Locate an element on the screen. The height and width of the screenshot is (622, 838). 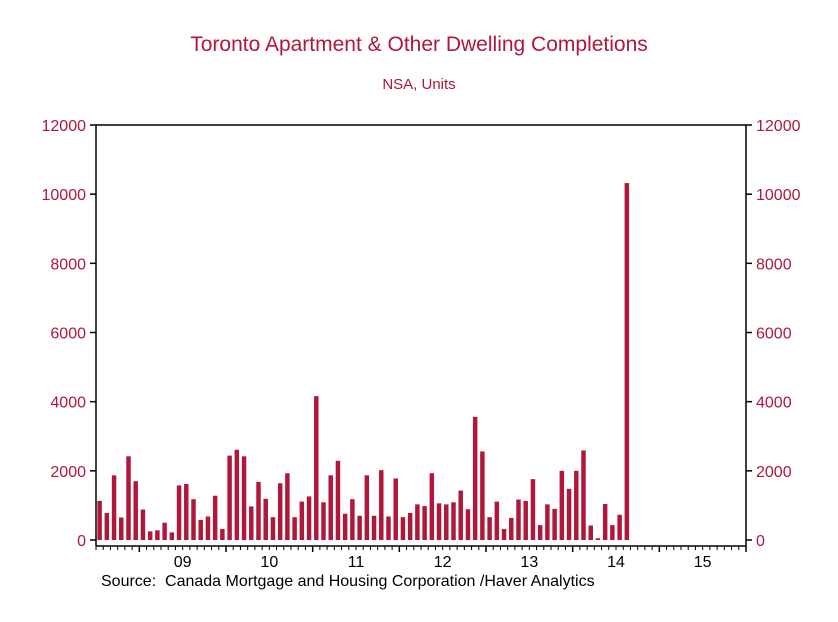
y-tick-label-right: 0 is located at coordinates (760, 541).